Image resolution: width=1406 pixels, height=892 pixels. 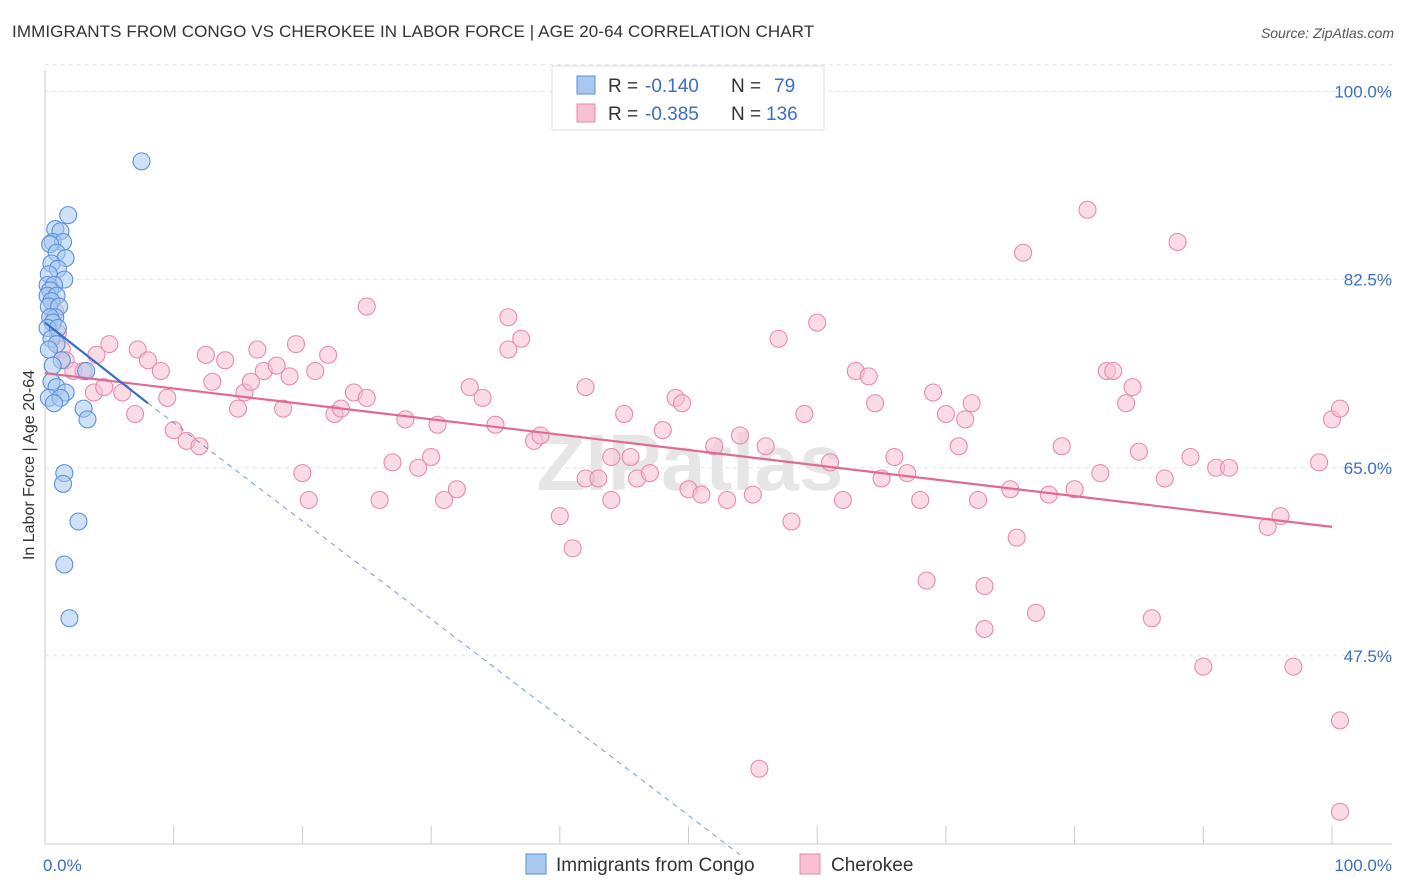 What do you see at coordinates (536, 864) in the screenshot?
I see `bottom-legend-swatch-congo` at bounding box center [536, 864].